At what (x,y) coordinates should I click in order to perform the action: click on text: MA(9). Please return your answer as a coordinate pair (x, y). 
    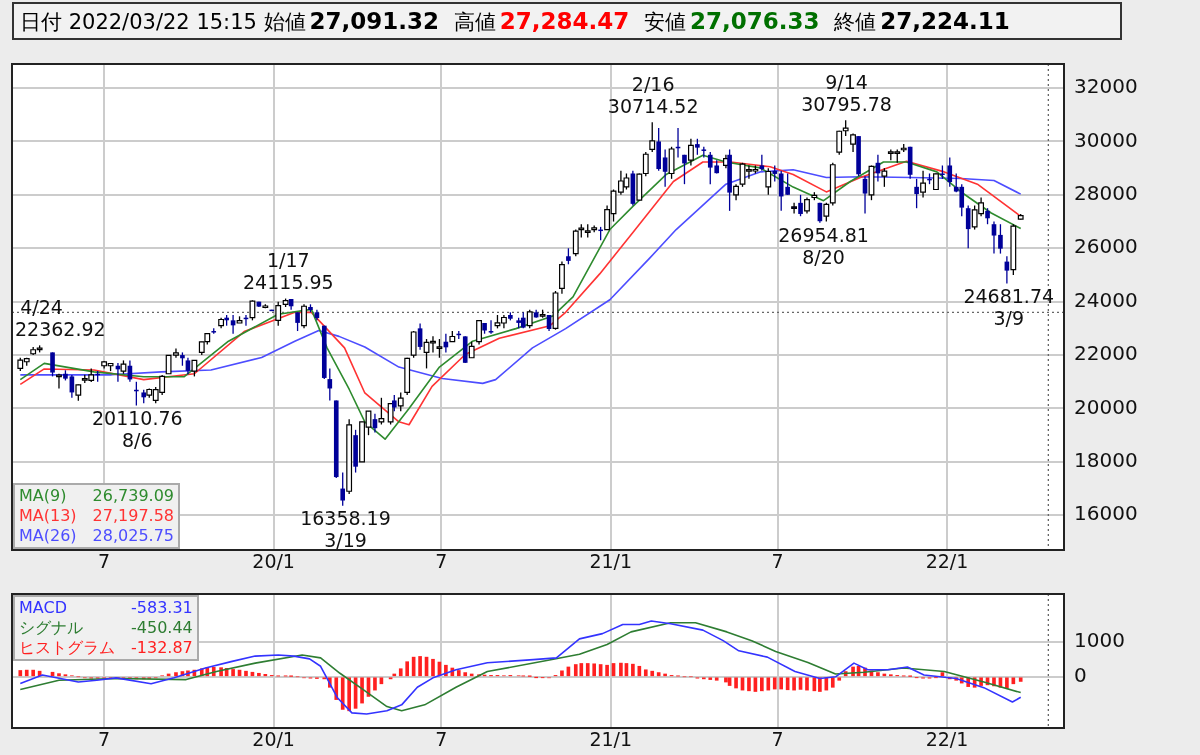
    Looking at the image, I should click on (43, 496).